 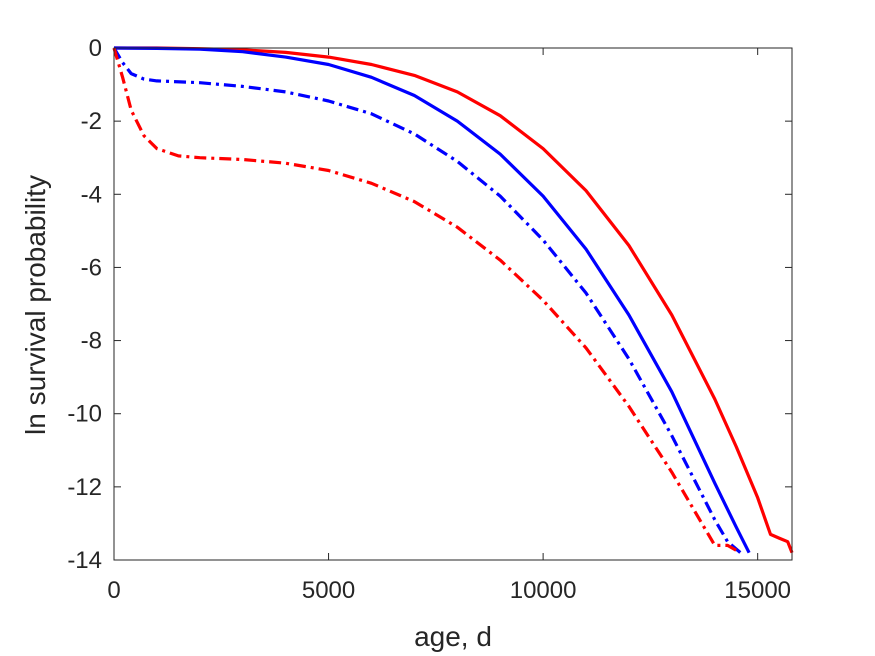 I want to click on x-axis-title: age, d, so click(x=453, y=636).